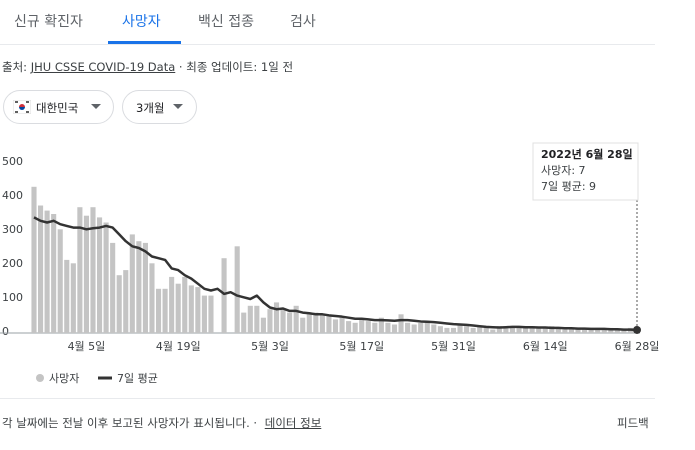 This screenshot has width=695, height=450. What do you see at coordinates (568, 186) in the screenshot?
I see `tooltip-line: 7일 평균: 9` at bounding box center [568, 186].